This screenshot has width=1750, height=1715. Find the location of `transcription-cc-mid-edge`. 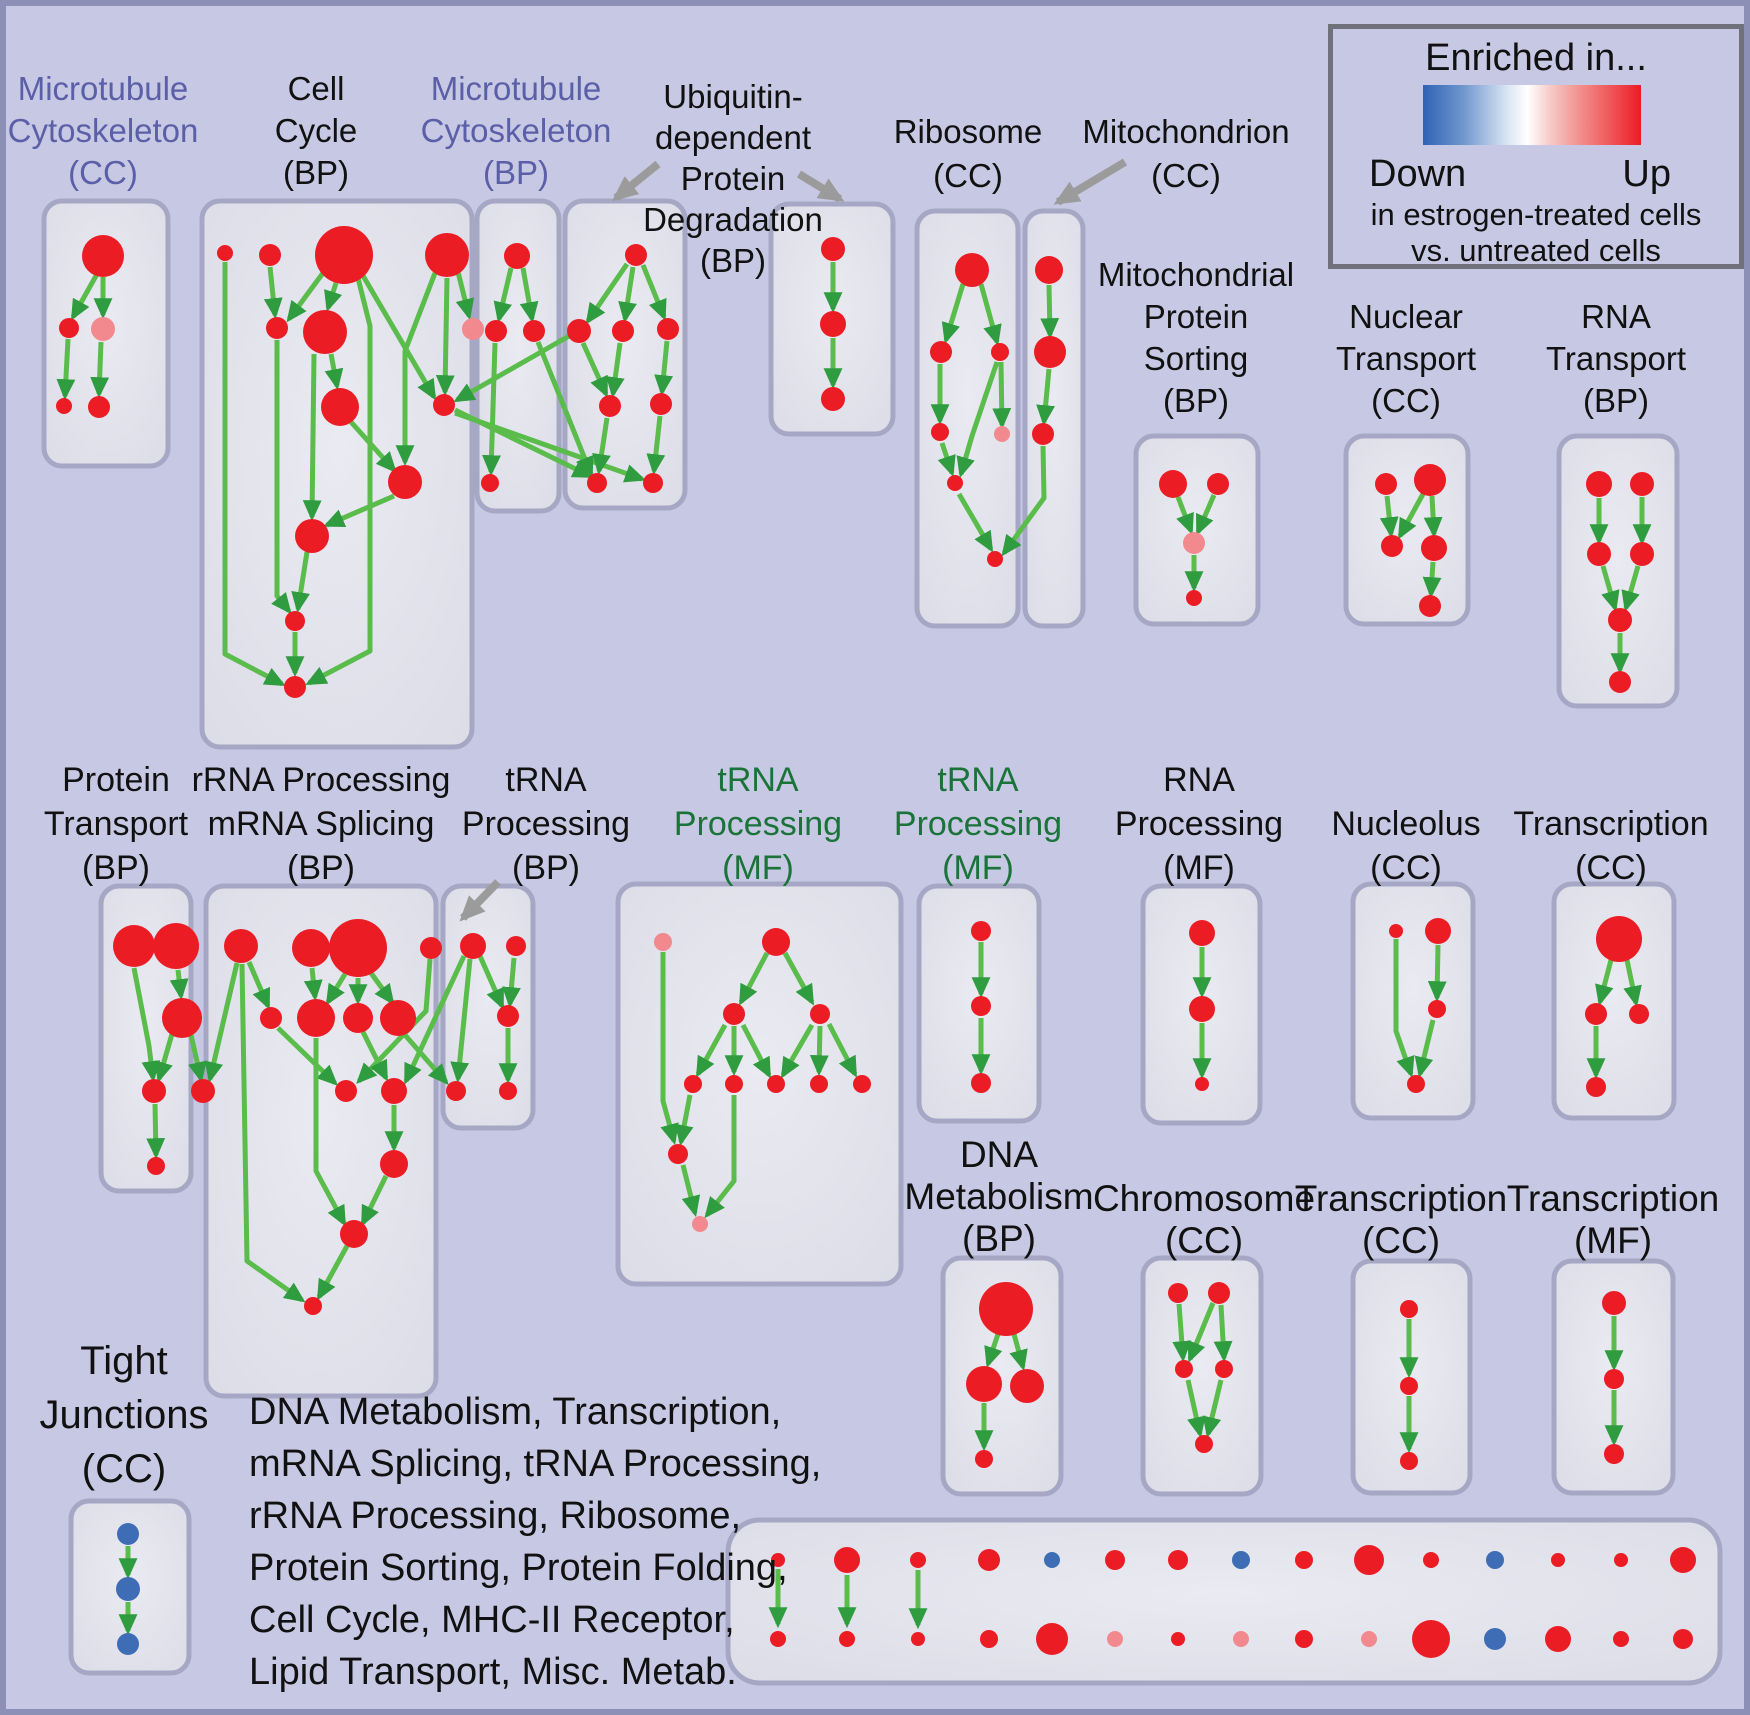

transcription-cc-mid-edge is located at coordinates (1604, 983).